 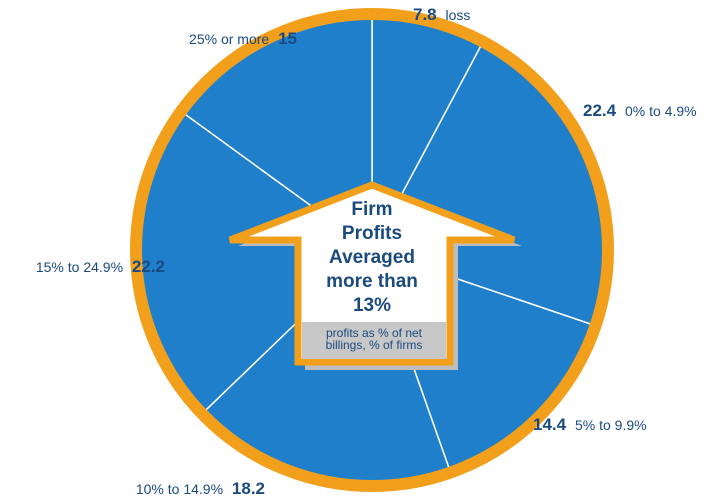 I want to click on category-label: 15% to 24.9%, so click(x=79, y=267).